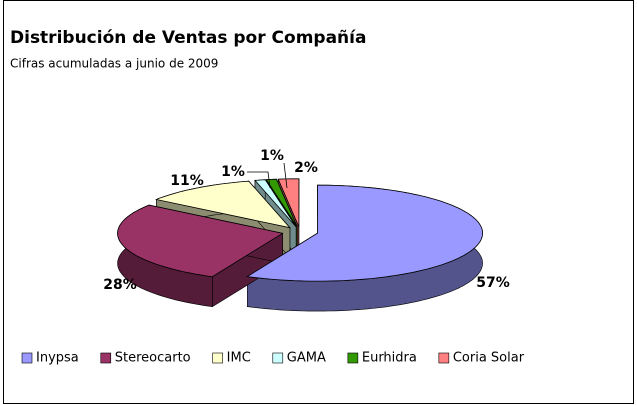 The width and height of the screenshot is (637, 405). What do you see at coordinates (489, 358) in the screenshot?
I see `legend-label: Coria Solar` at bounding box center [489, 358].